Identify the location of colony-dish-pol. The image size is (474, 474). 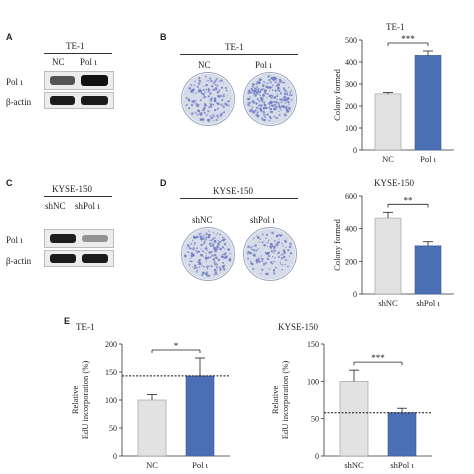
(270, 99).